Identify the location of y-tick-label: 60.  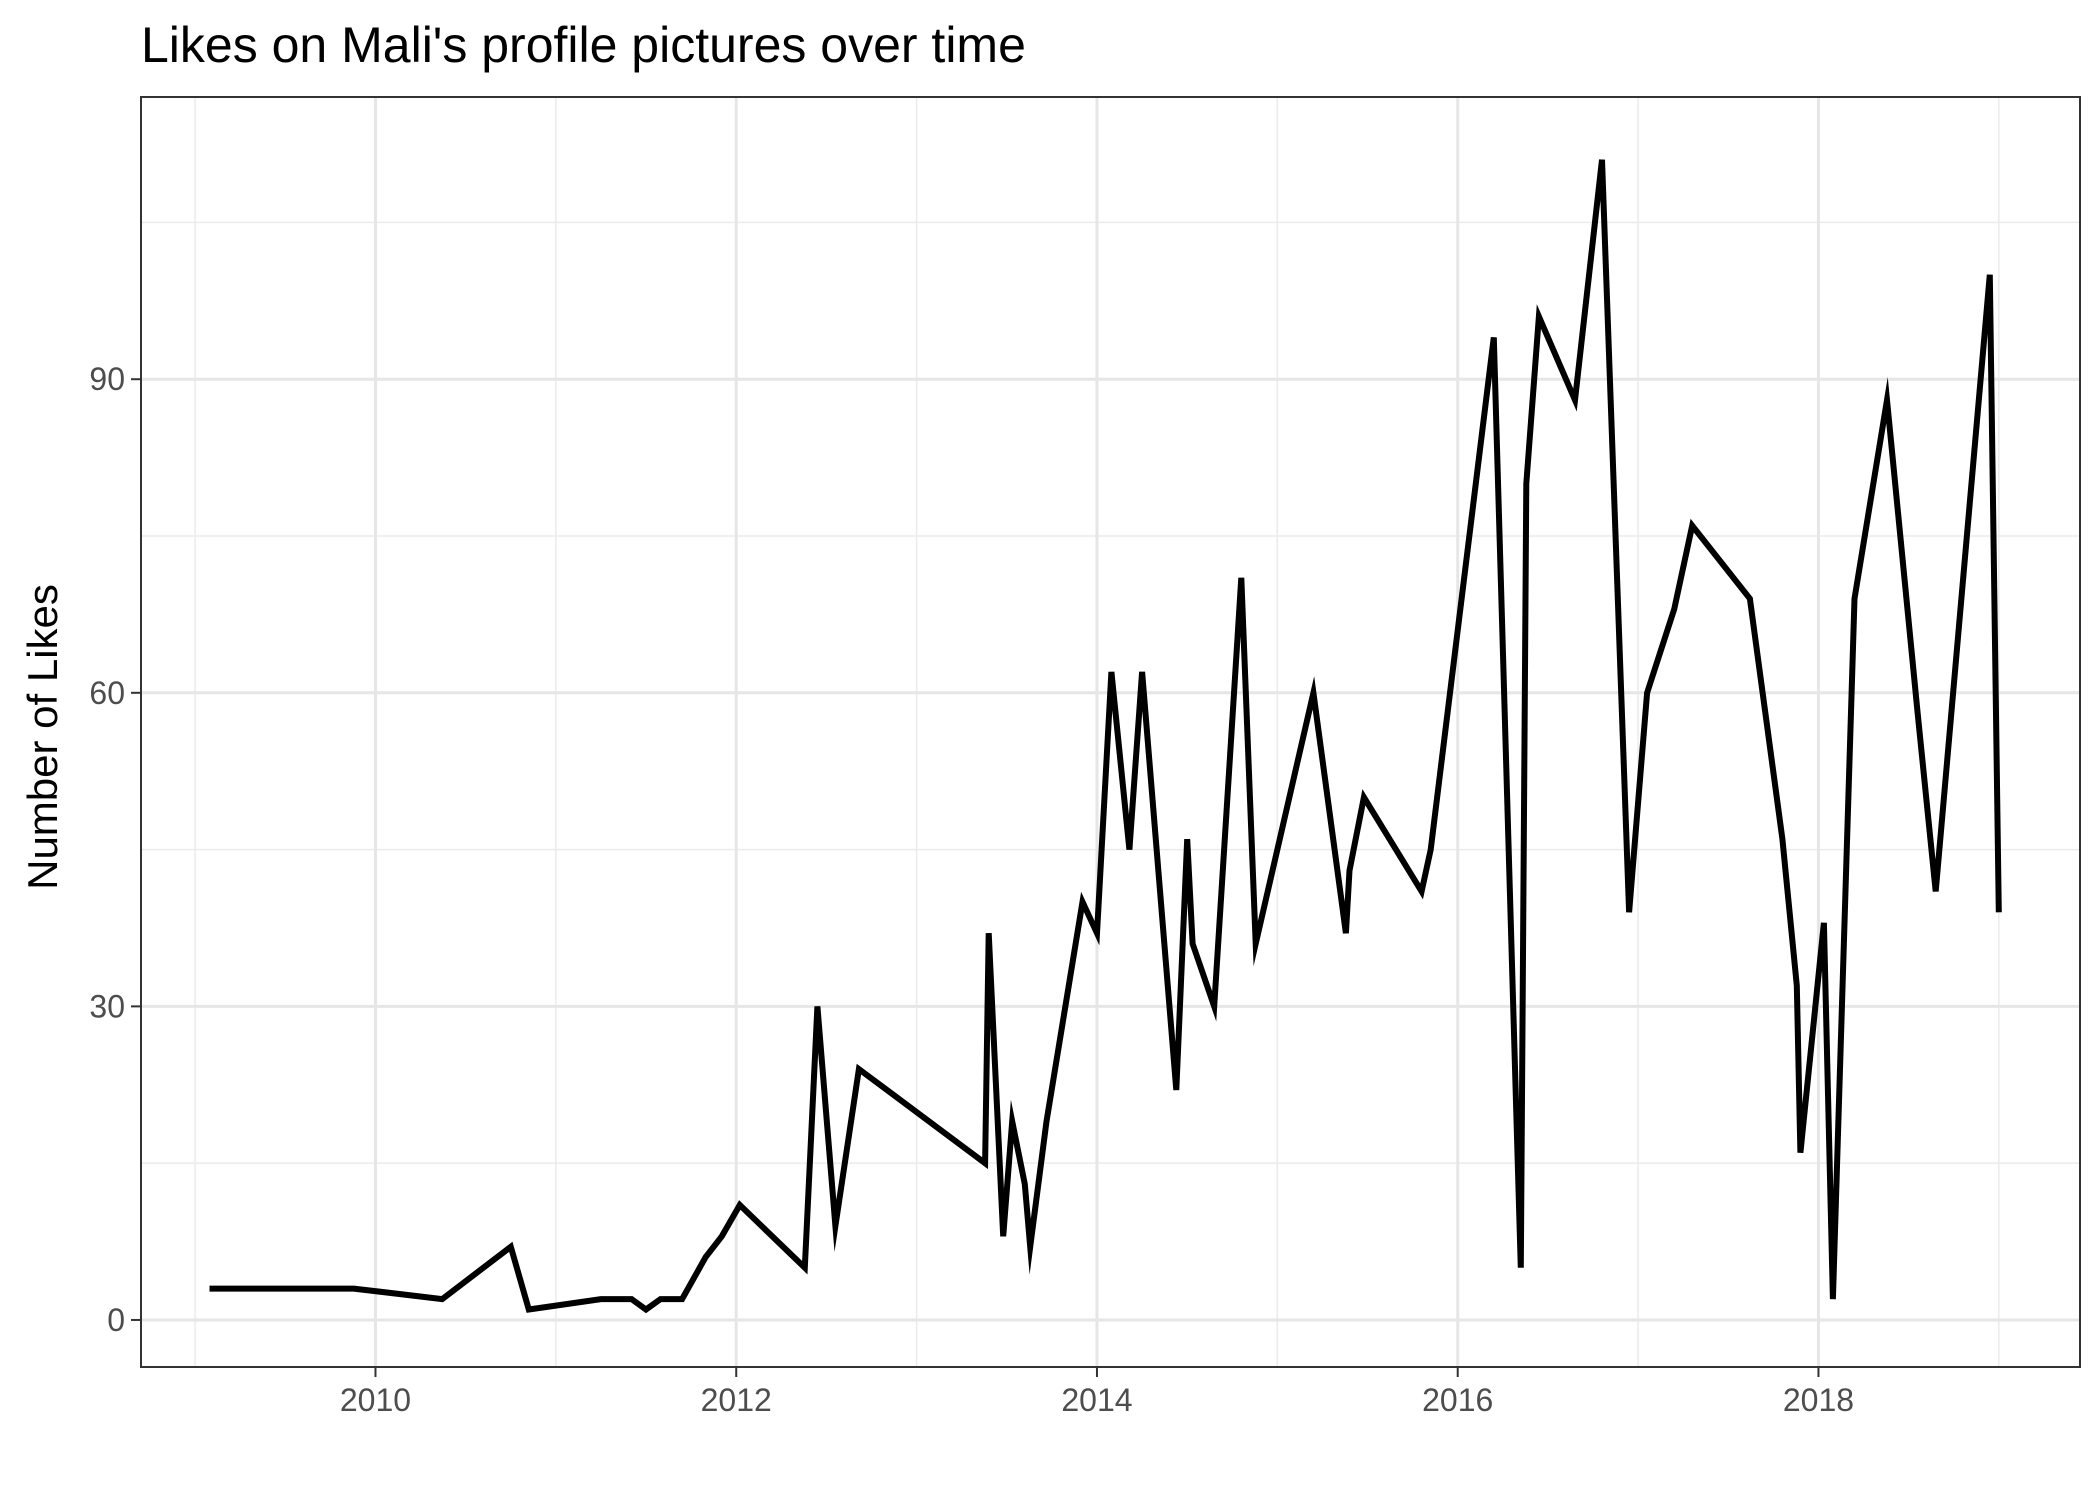
(107, 693).